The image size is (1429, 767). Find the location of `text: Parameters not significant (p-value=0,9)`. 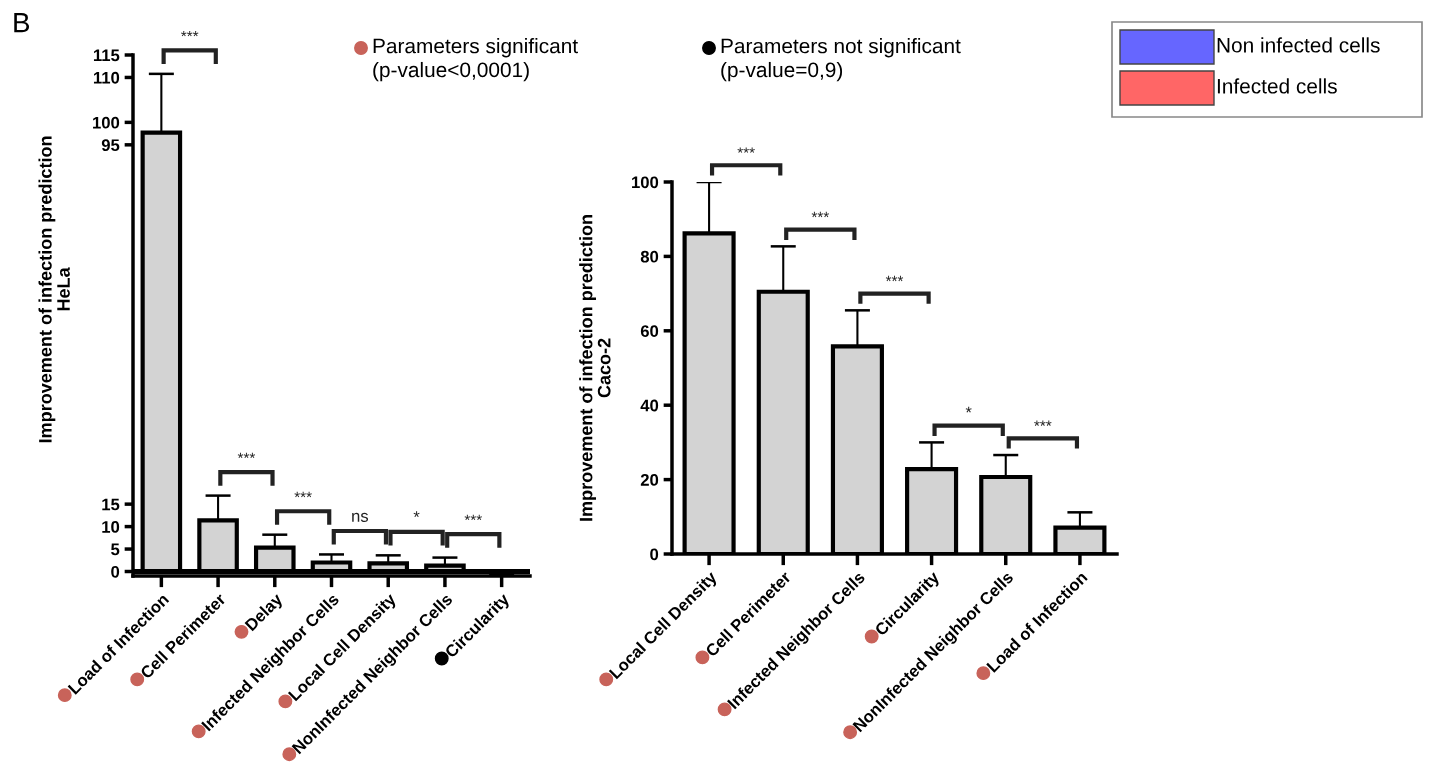

text: Parameters not significant (p-value=0,9) is located at coordinates (841, 60).